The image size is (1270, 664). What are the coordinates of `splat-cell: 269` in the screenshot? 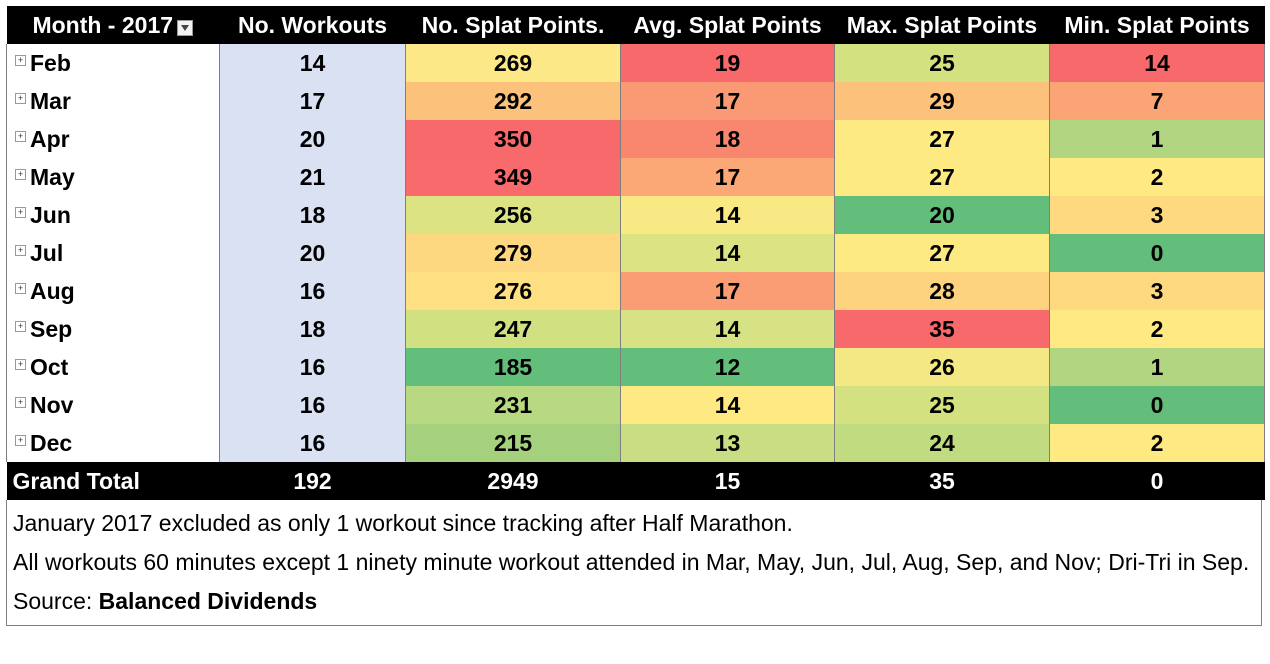 It's located at (513, 63).